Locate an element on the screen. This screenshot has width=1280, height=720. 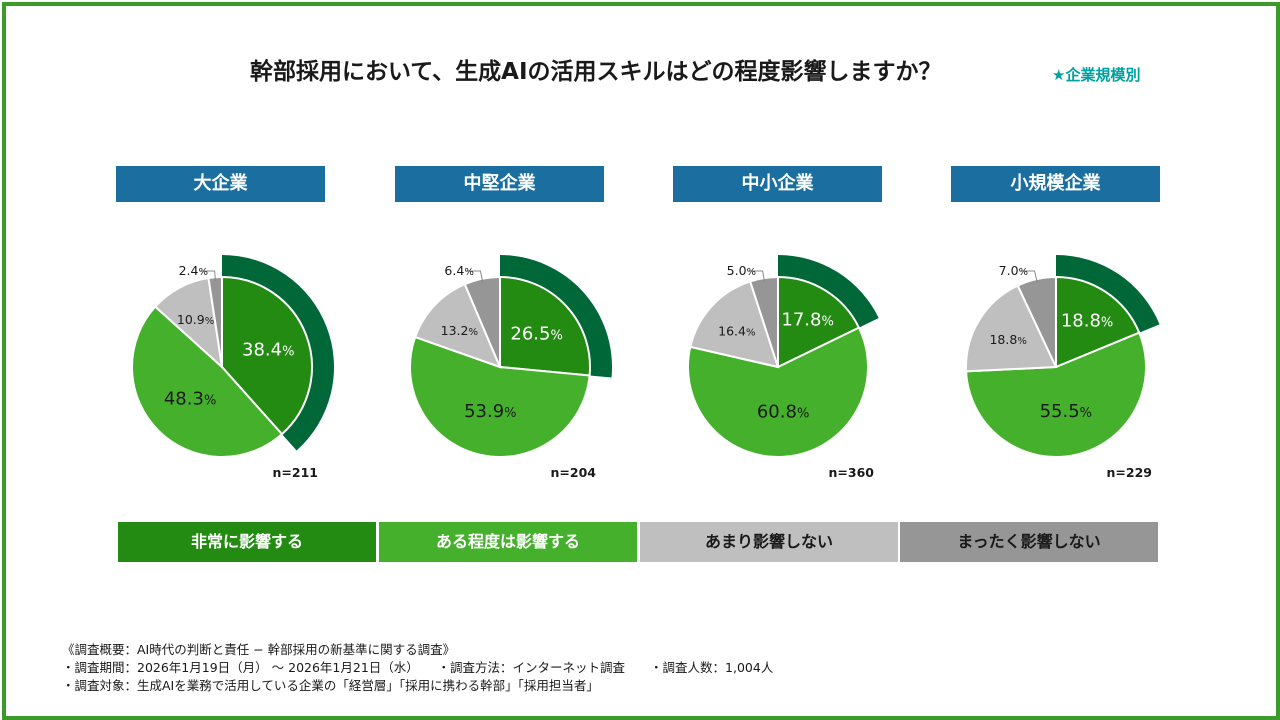
pie1-label-not-influential-at-all: 6.4% is located at coordinates (458, 270).